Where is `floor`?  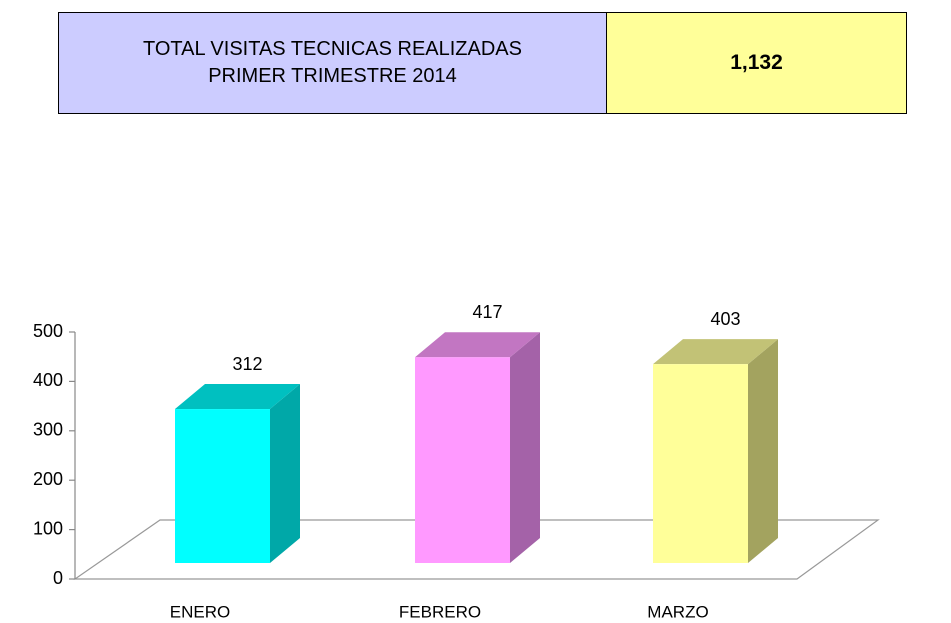
floor is located at coordinates (476, 549).